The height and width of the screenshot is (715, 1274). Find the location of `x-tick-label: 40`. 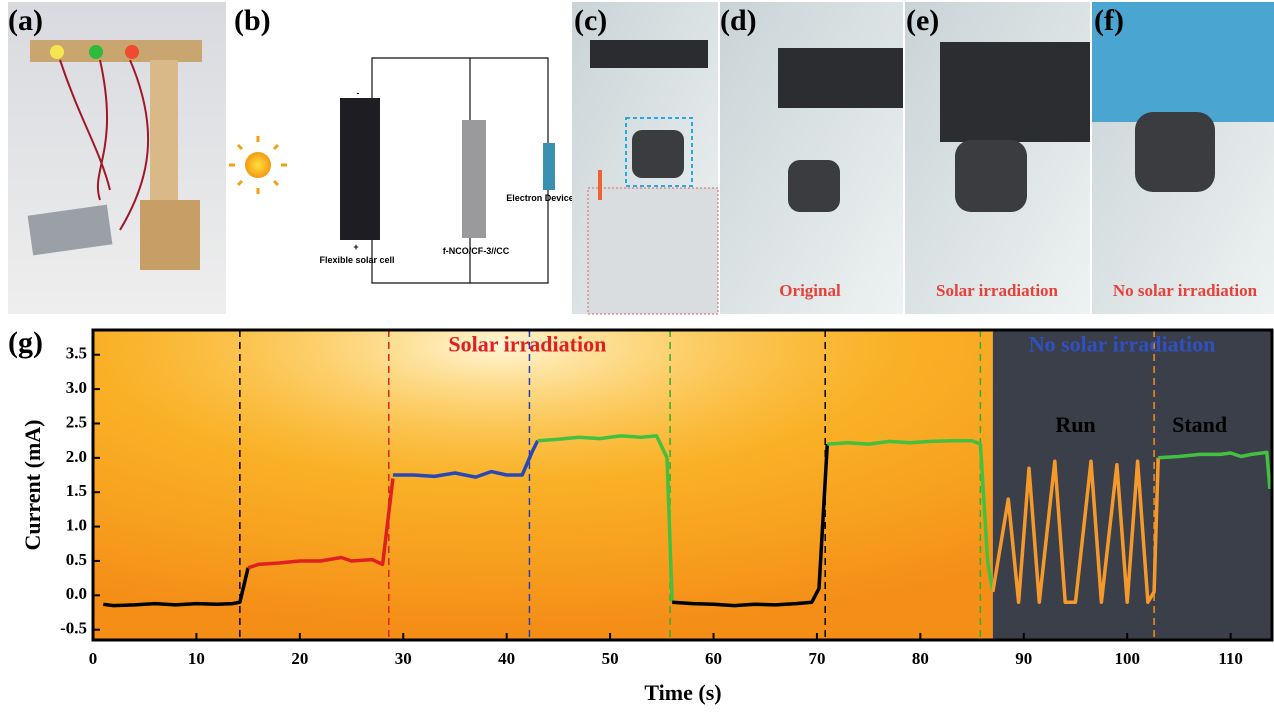

x-tick-label: 40 is located at coordinates (506, 658).